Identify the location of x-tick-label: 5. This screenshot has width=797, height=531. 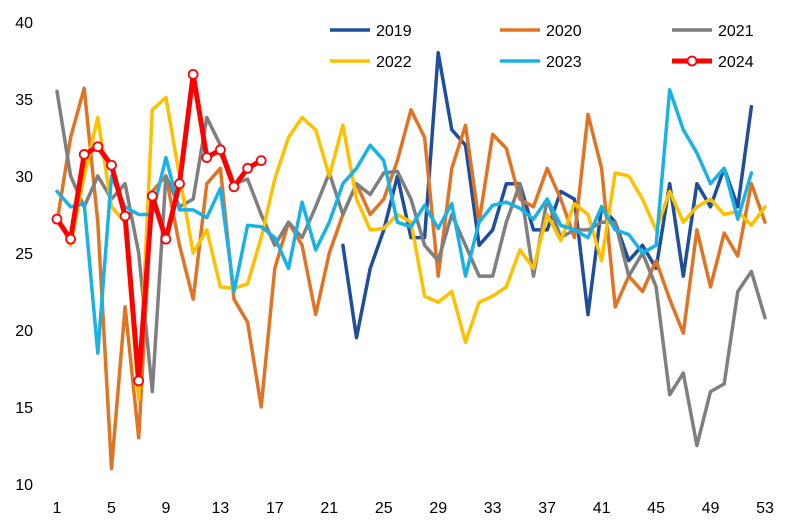
(111, 508).